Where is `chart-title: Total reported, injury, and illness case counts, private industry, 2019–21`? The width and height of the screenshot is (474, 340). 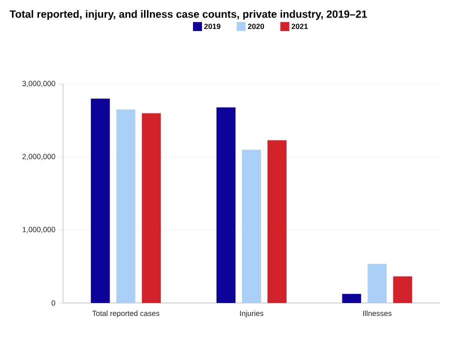 chart-title: Total reported, injury, and illness case counts, private industry, 2019–21 is located at coordinates (188, 15).